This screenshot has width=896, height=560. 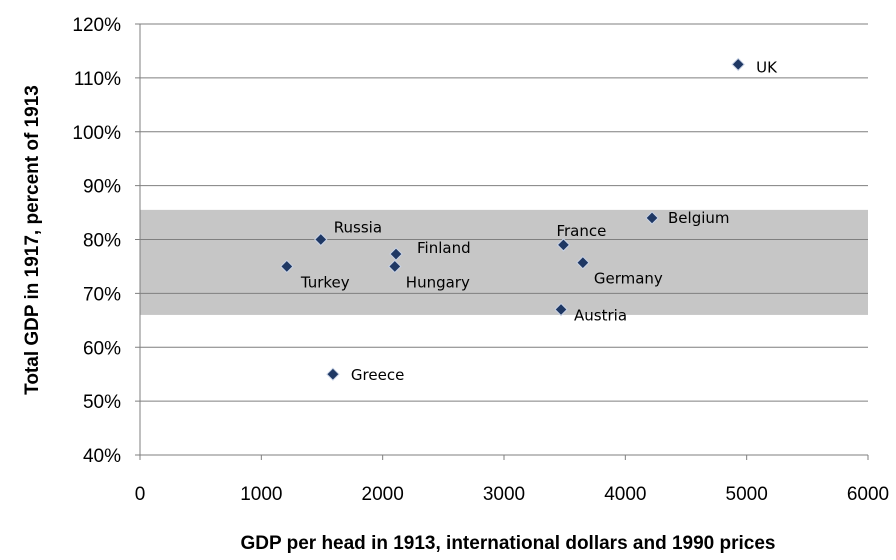 I want to click on y-tick-label: 110%, so click(x=97, y=79).